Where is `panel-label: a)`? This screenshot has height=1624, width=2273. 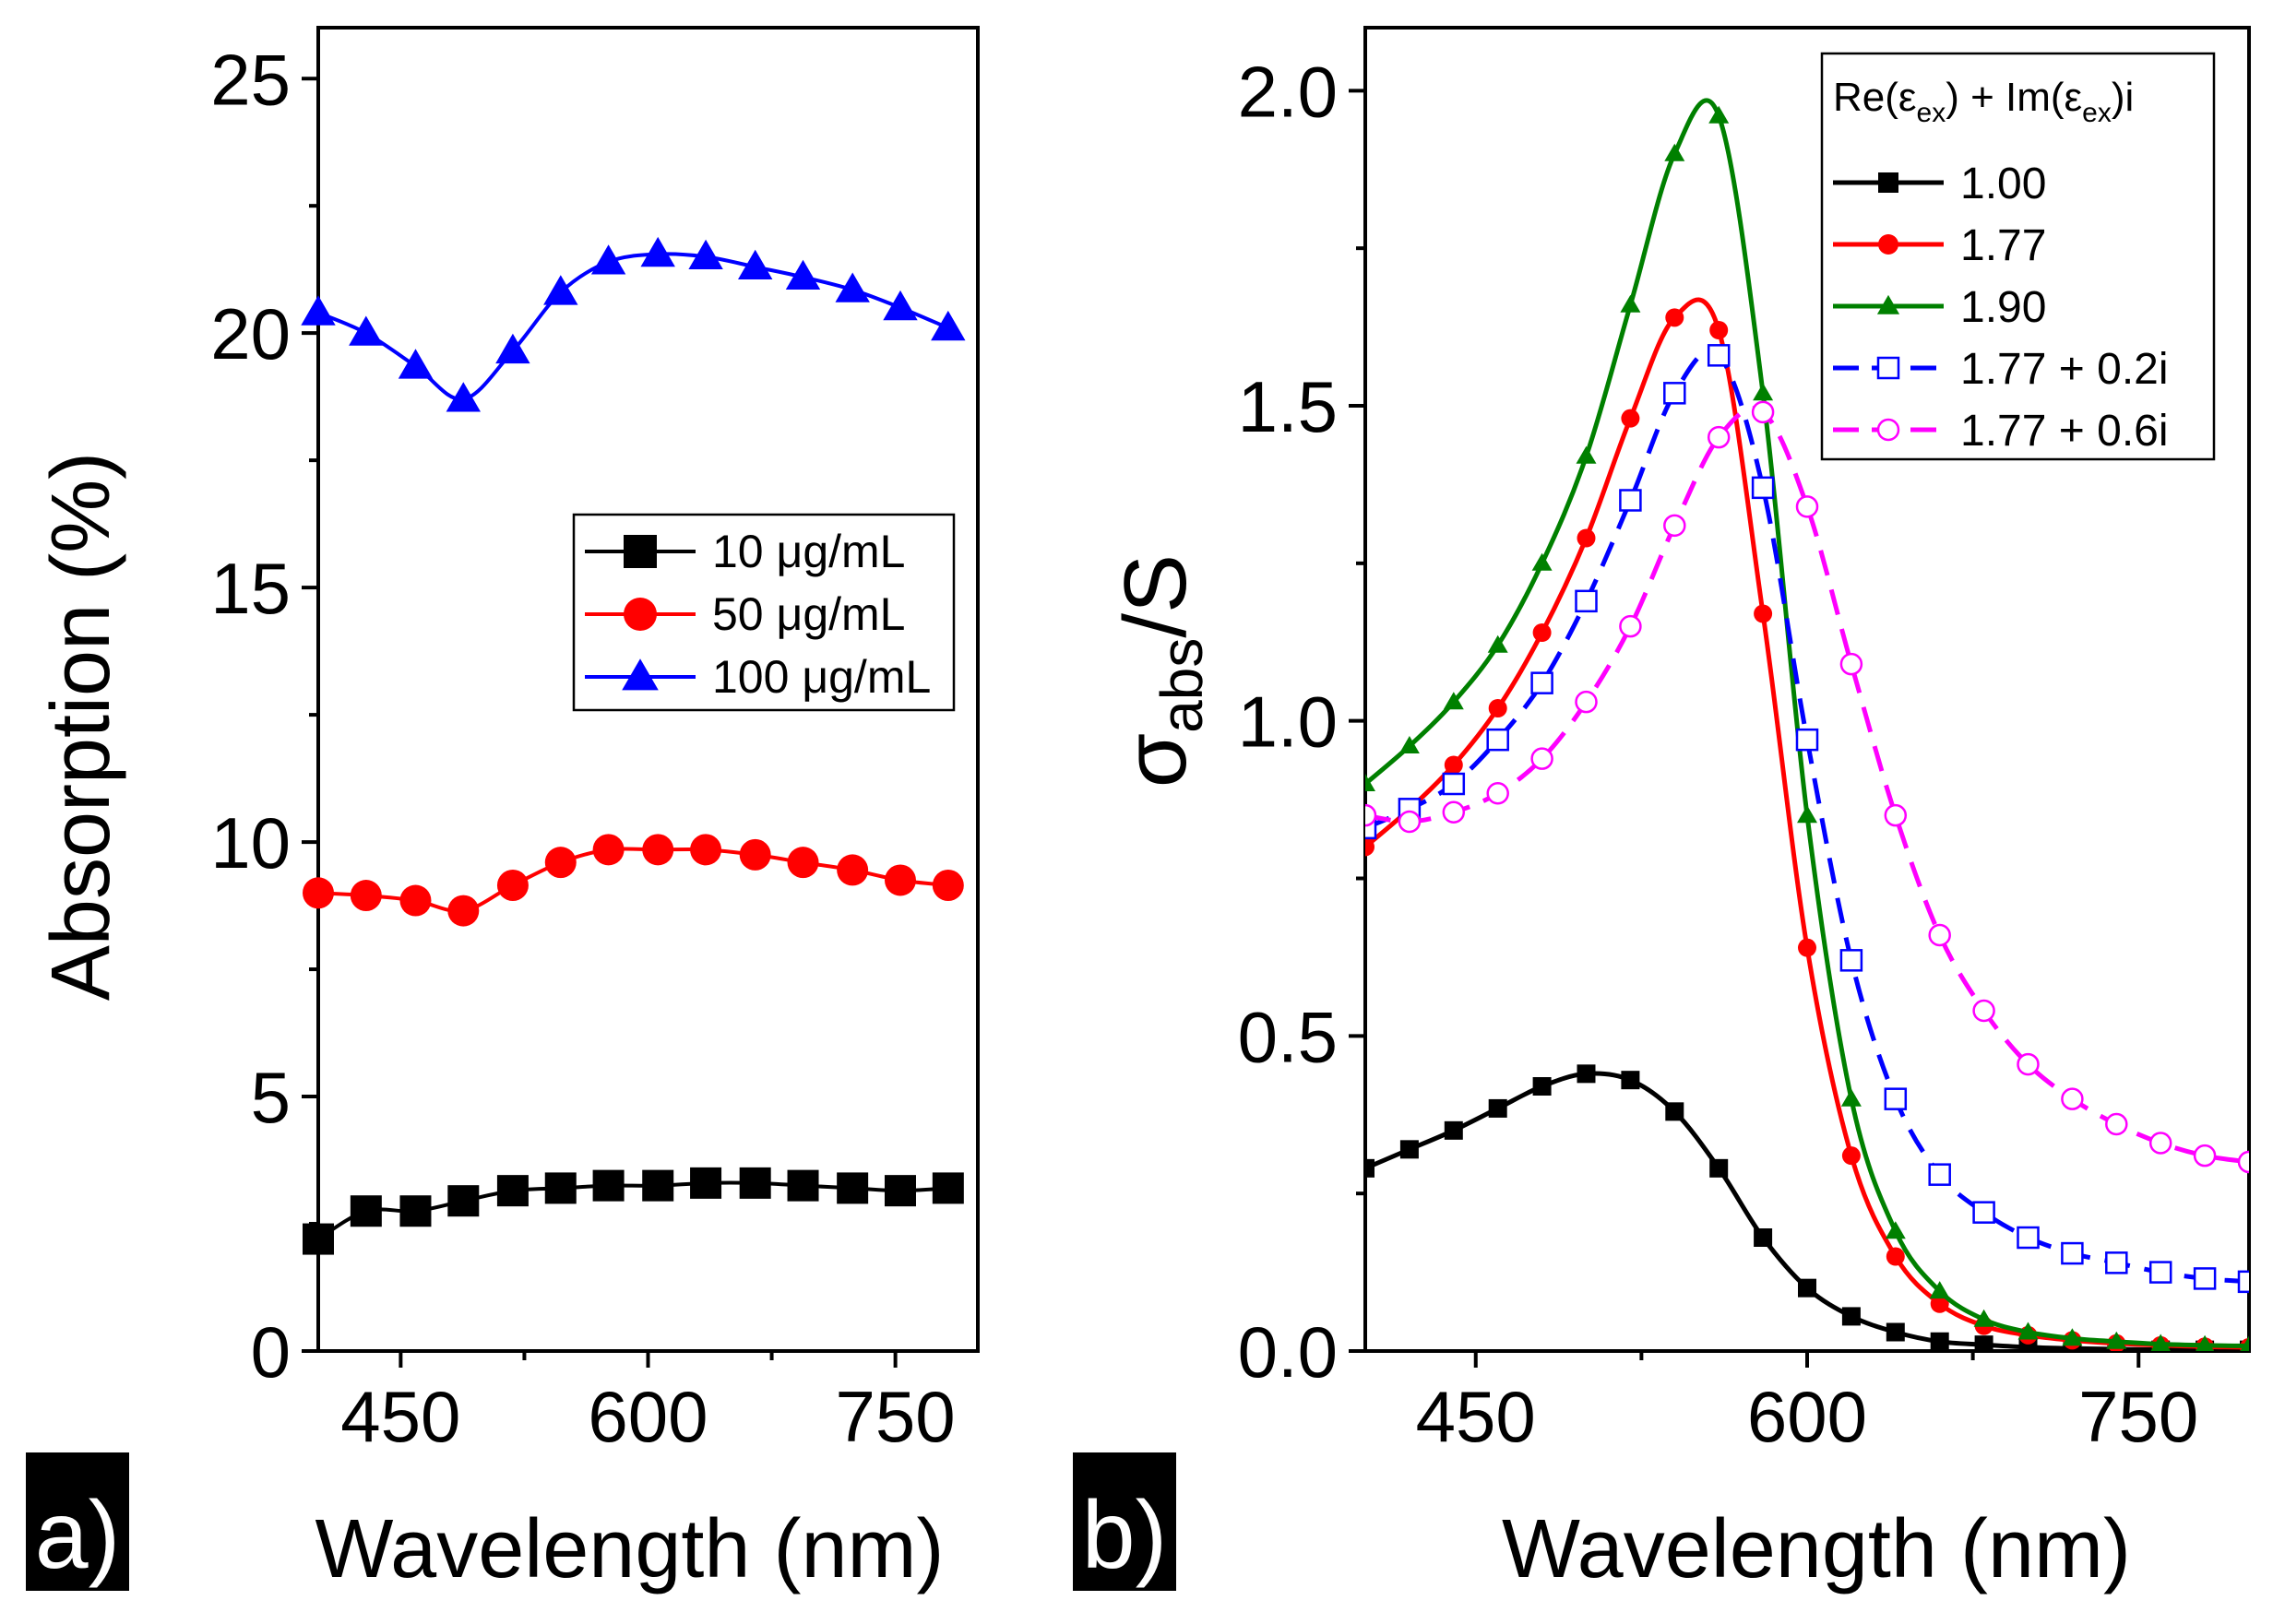 panel-label: a) is located at coordinates (77, 1536).